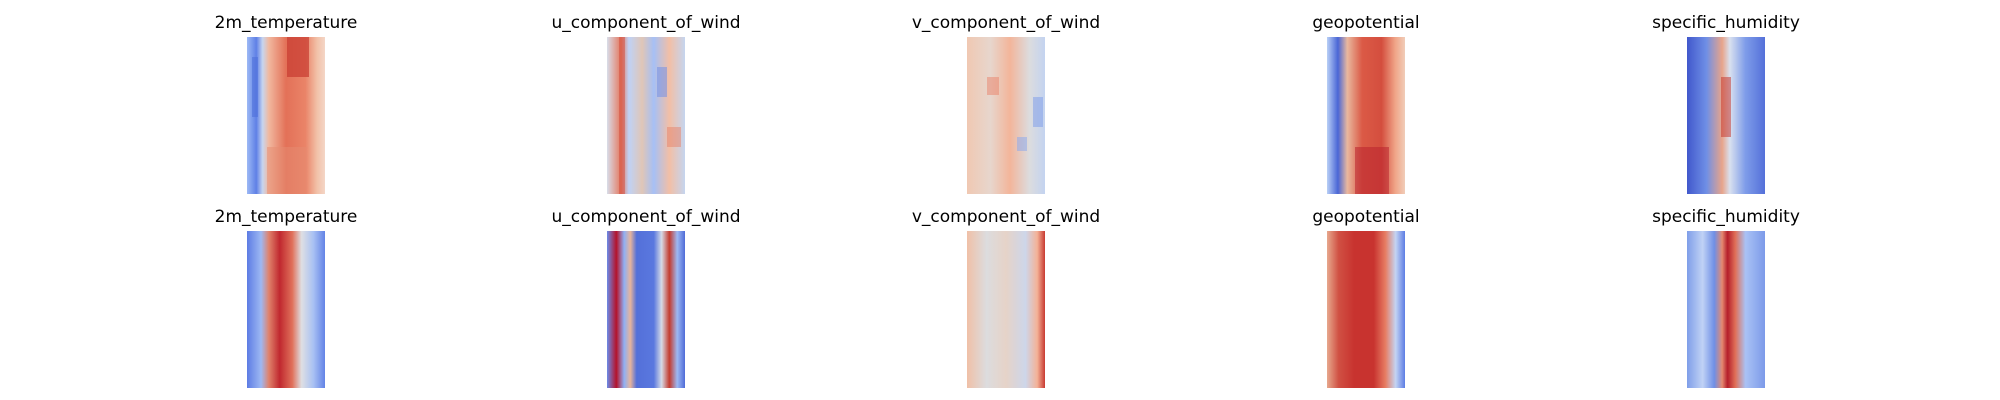 Image resolution: width=2000 pixels, height=400 pixels. What do you see at coordinates (286, 309) in the screenshot?
I see `heatmap-r2-2m-temperature` at bounding box center [286, 309].